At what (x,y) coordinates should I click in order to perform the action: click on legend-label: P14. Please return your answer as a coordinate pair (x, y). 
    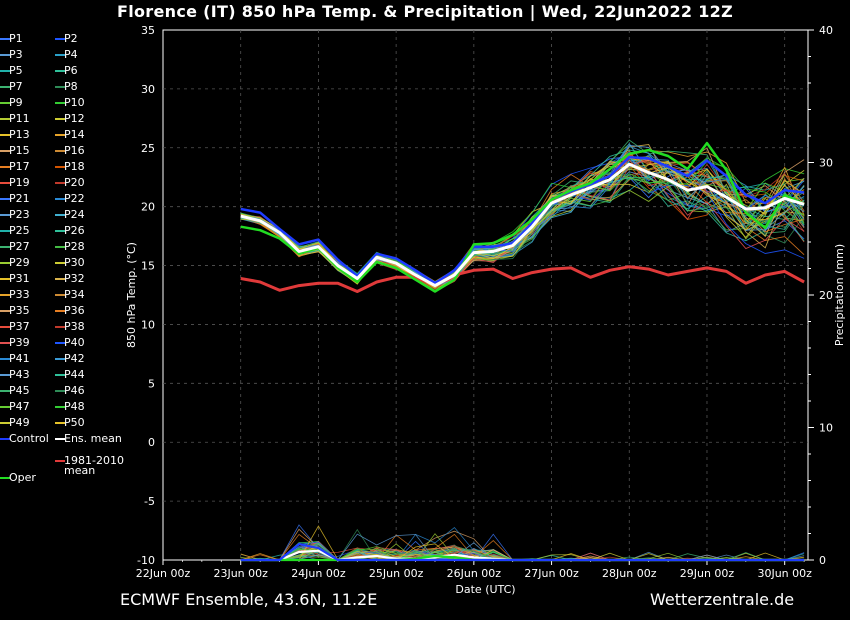
    Looking at the image, I should click on (74, 134).